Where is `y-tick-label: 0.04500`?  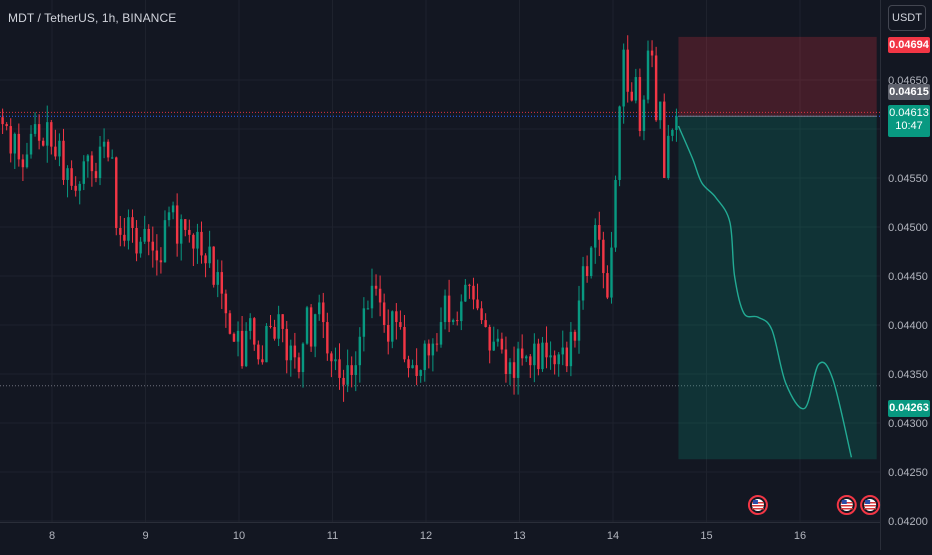
y-tick-label: 0.04500 is located at coordinates (908, 228).